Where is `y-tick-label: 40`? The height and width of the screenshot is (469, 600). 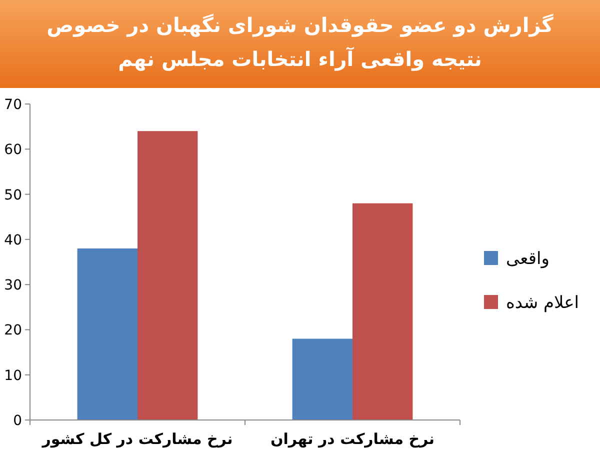
y-tick-label: 40 is located at coordinates (13, 240).